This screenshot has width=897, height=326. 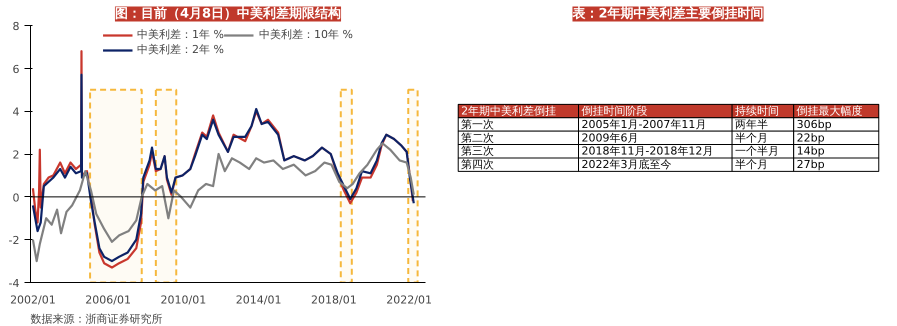 What do you see at coordinates (259, 300) in the screenshot?
I see `x-tick-label: 2014/01` at bounding box center [259, 300].